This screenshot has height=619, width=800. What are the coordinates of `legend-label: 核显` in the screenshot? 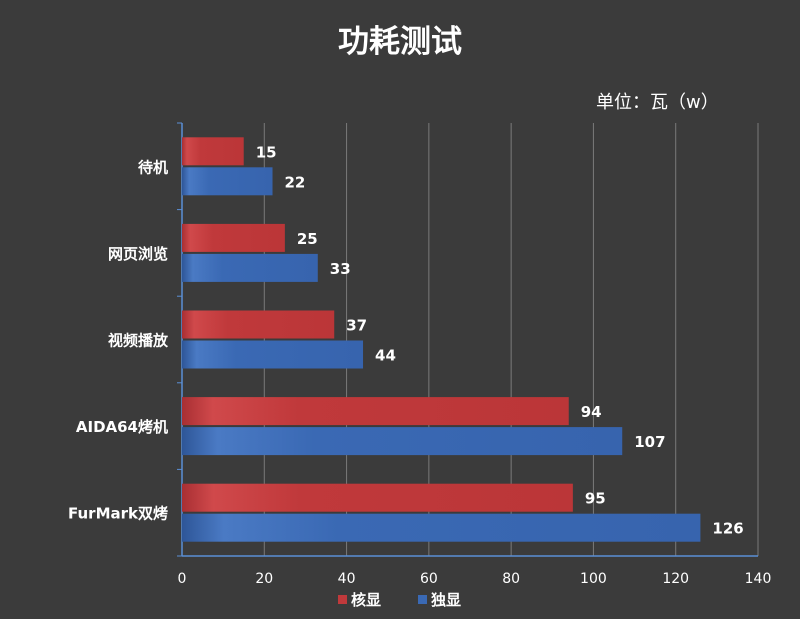 It's located at (366, 600).